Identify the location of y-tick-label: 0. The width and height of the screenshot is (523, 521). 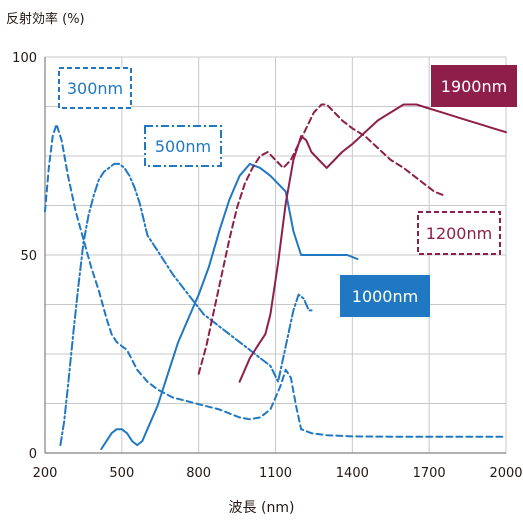
(33, 454).